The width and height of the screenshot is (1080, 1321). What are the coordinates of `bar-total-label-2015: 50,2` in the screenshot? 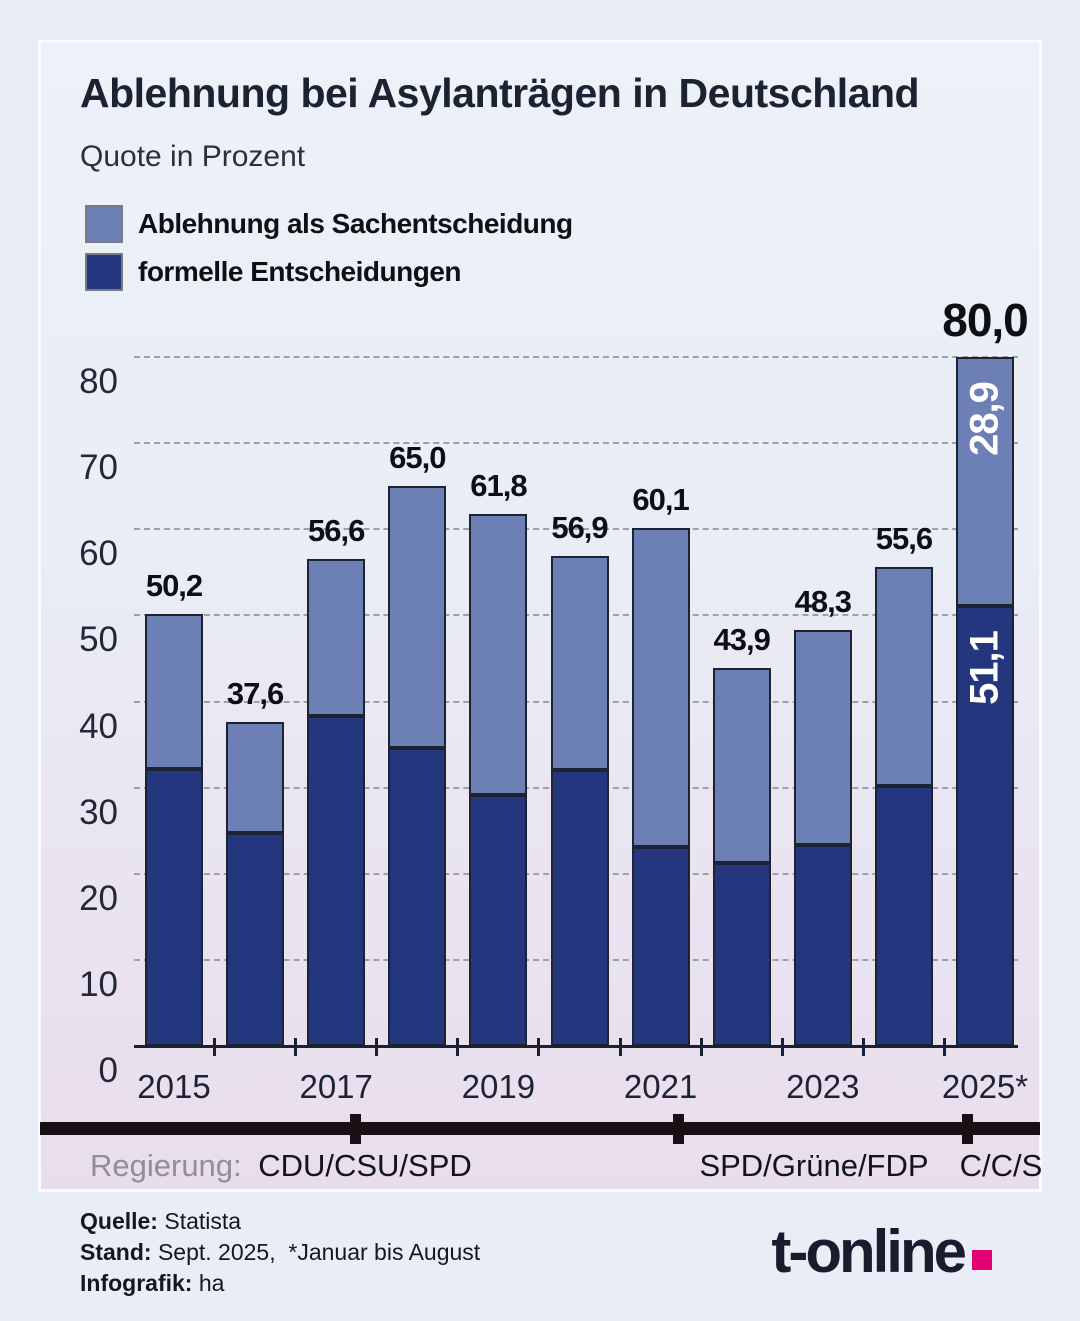 It's located at (174, 585).